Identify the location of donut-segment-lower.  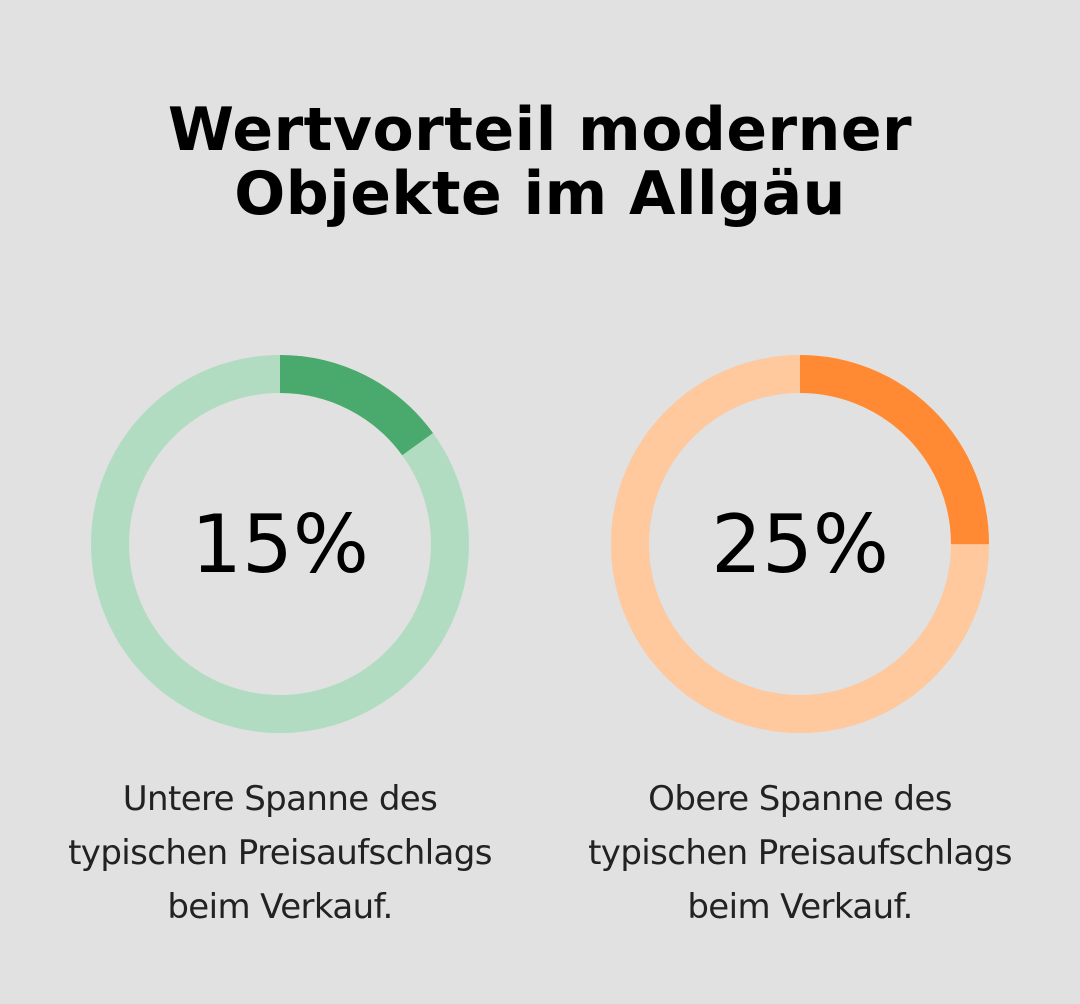
(280, 544).